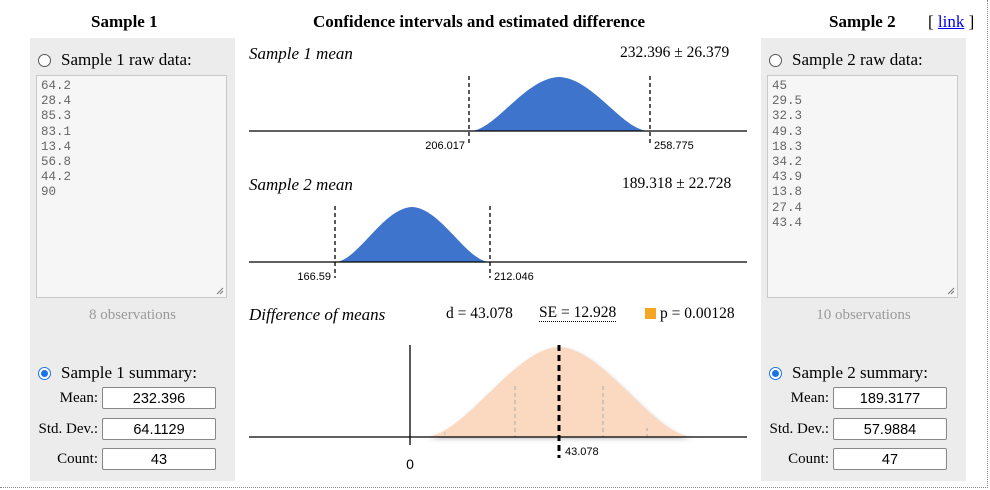 Image resolution: width=990 pixels, height=490 pixels. Describe the element at coordinates (787, 116) in the screenshot. I see `raw-value: 32.3` at that location.